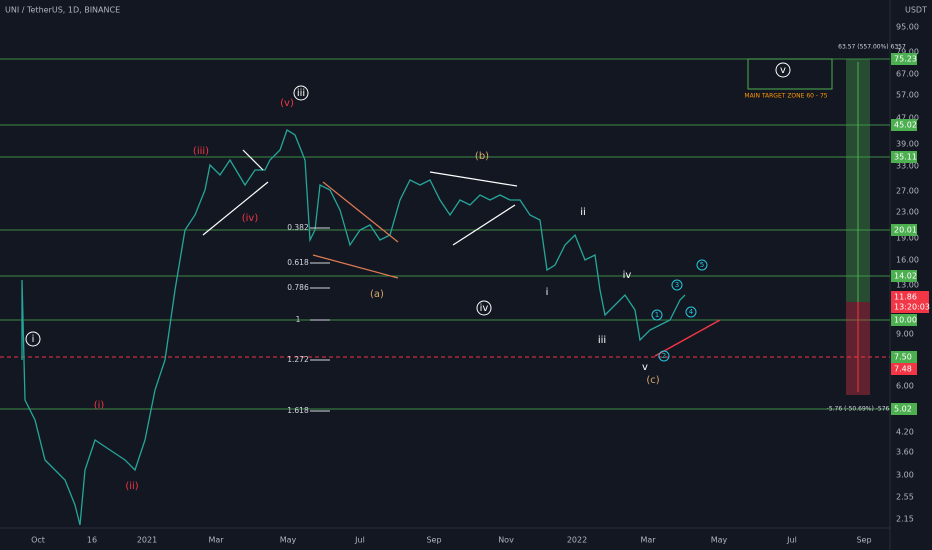  What do you see at coordinates (287, 103) in the screenshot?
I see `wave-label: (v)` at bounding box center [287, 103].